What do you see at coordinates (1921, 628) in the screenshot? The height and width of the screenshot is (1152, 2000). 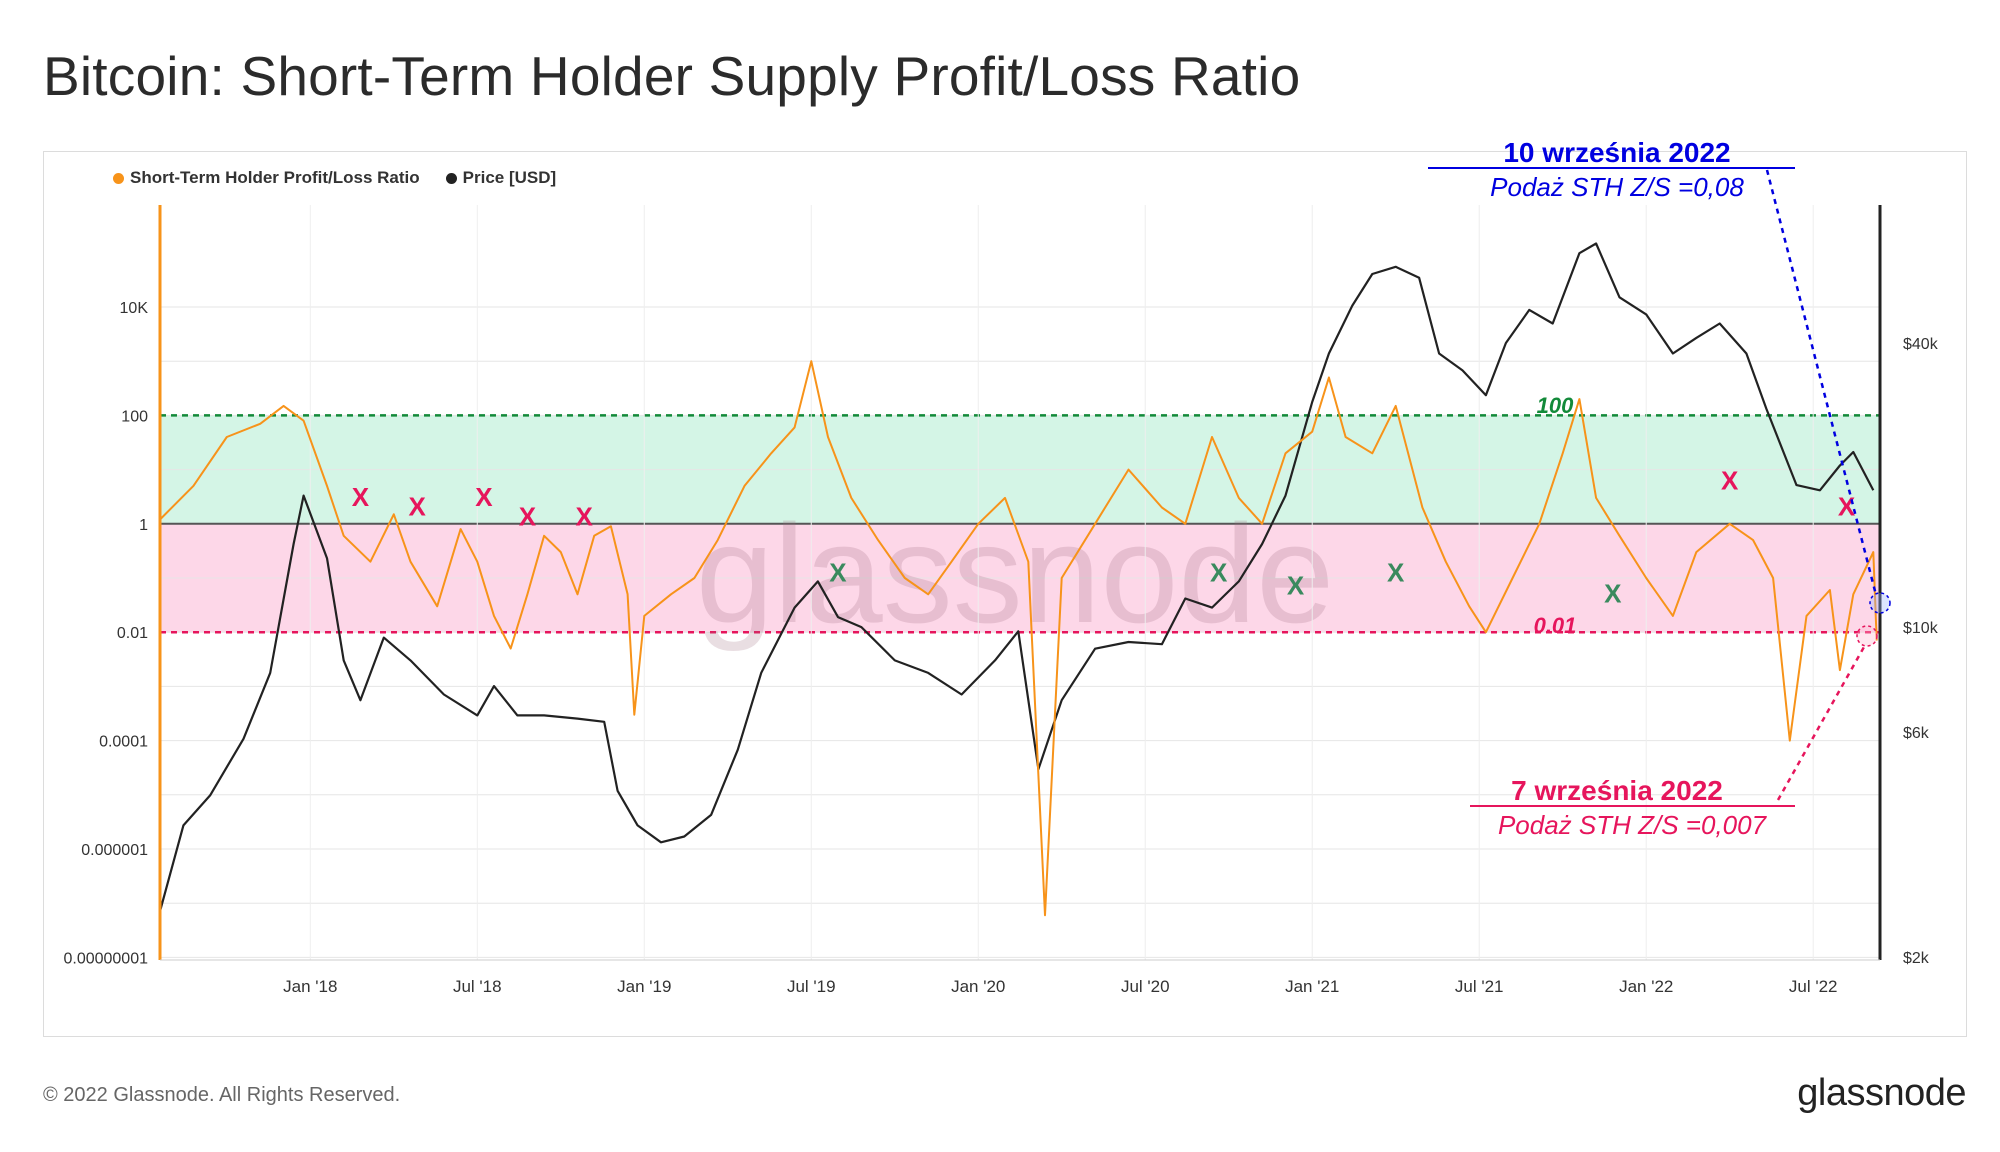 I see `y-right-tick-label: $10k` at bounding box center [1921, 628].